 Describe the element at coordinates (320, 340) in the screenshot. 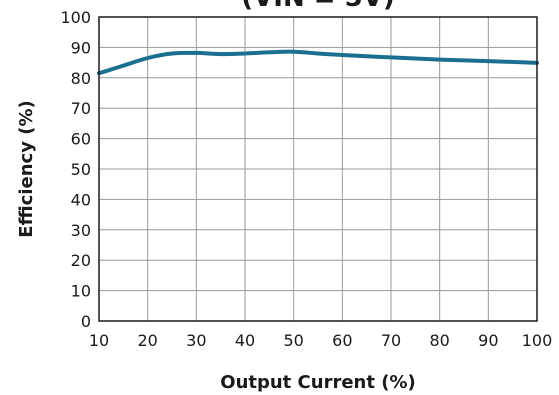

I see `x-tick-labels: 10 20 30 40 50 60 70 80 90 100` at that location.